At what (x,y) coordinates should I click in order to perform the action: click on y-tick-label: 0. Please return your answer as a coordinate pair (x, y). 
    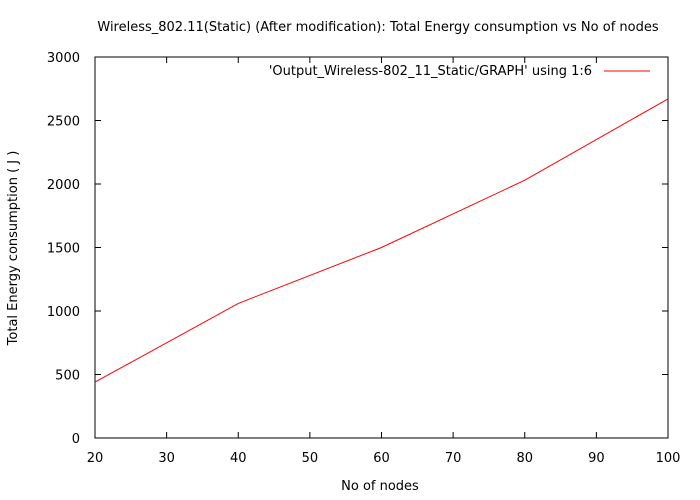
    Looking at the image, I should click on (76, 439).